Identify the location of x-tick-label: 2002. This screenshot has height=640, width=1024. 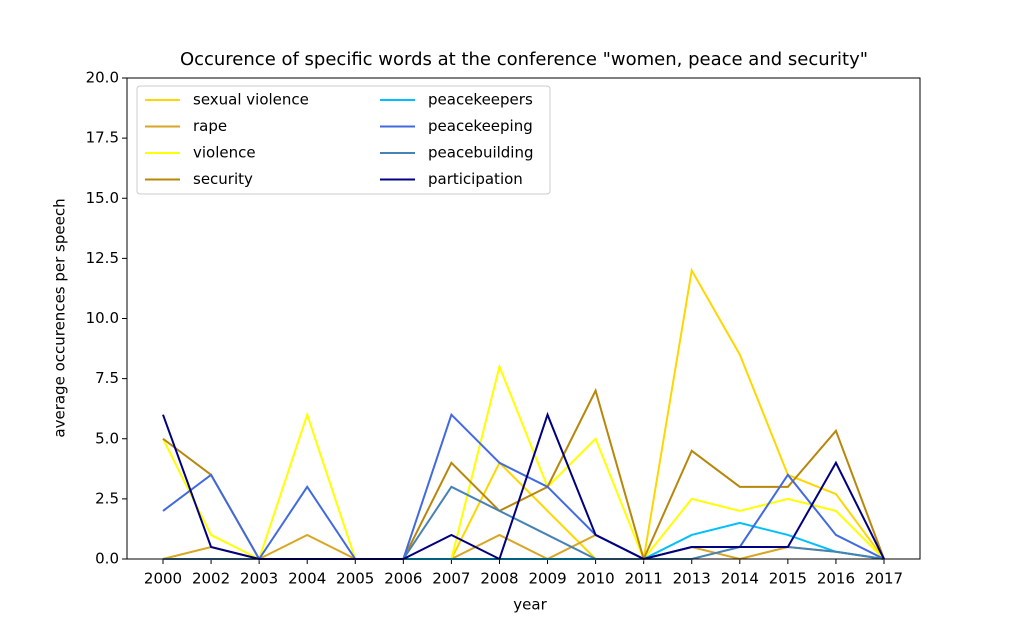
(211, 579).